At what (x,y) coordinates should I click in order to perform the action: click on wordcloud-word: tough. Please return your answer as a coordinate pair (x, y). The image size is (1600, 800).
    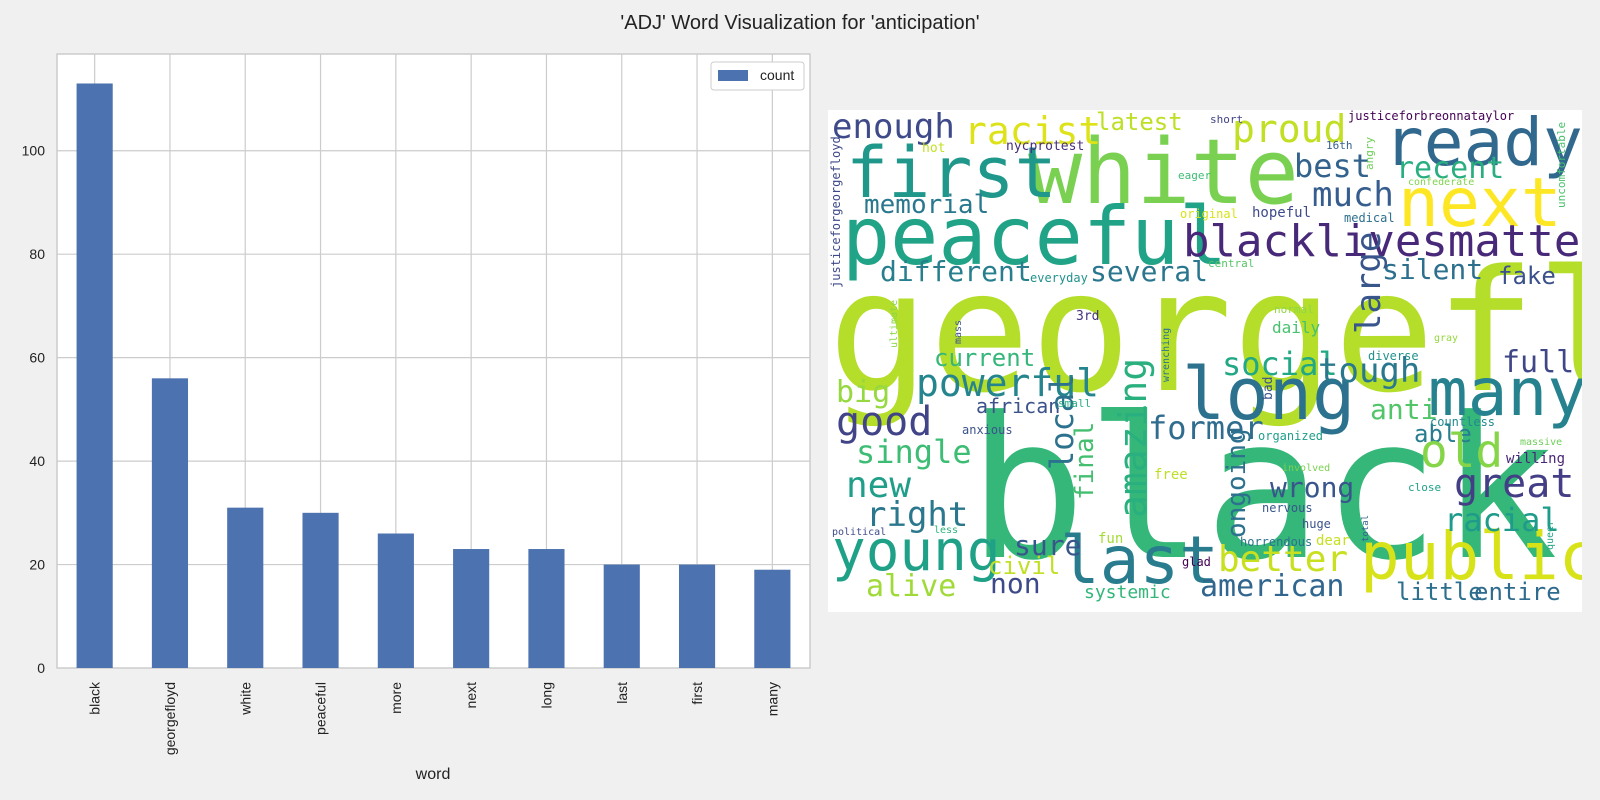
    Looking at the image, I should click on (1369, 371).